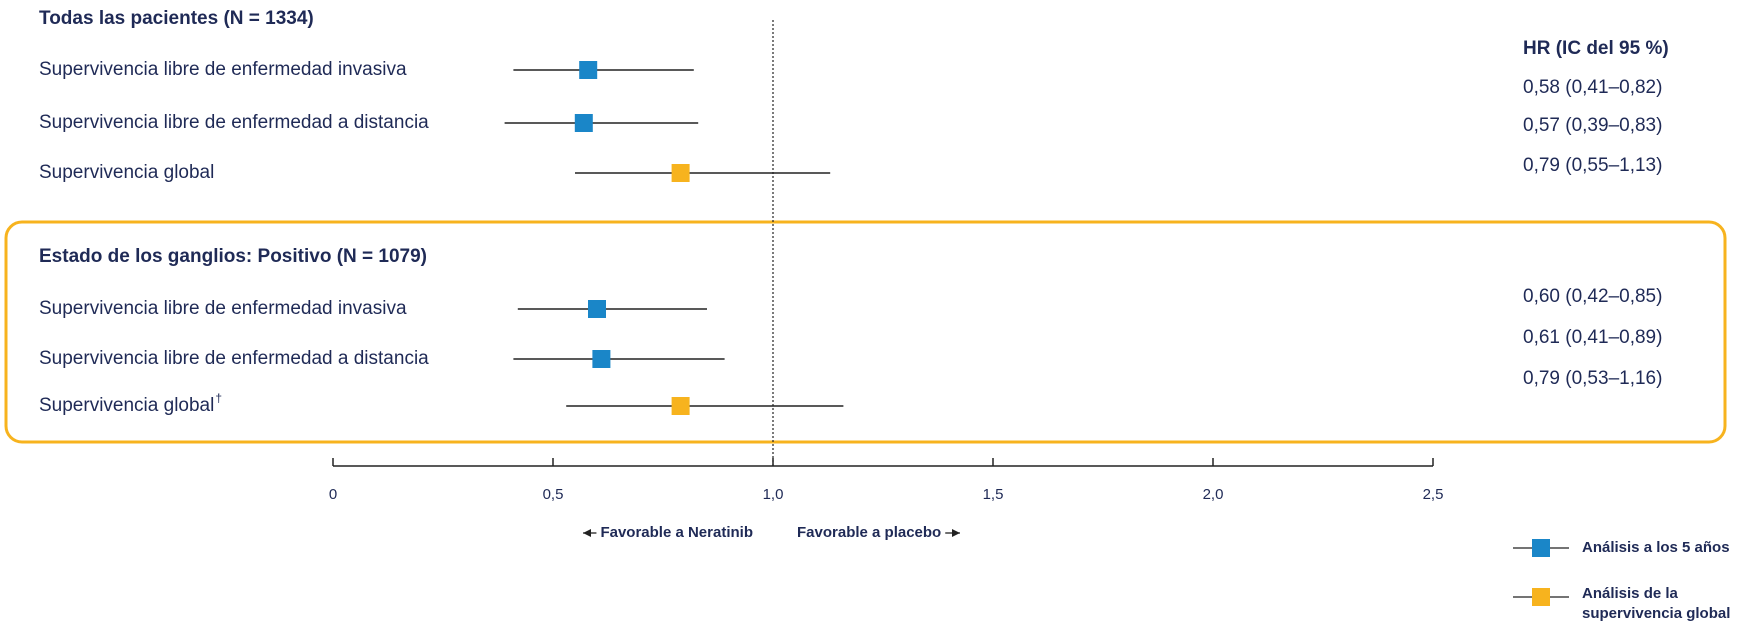  I want to click on value-label: 0,60 (0,42–0,85), so click(1592, 296).